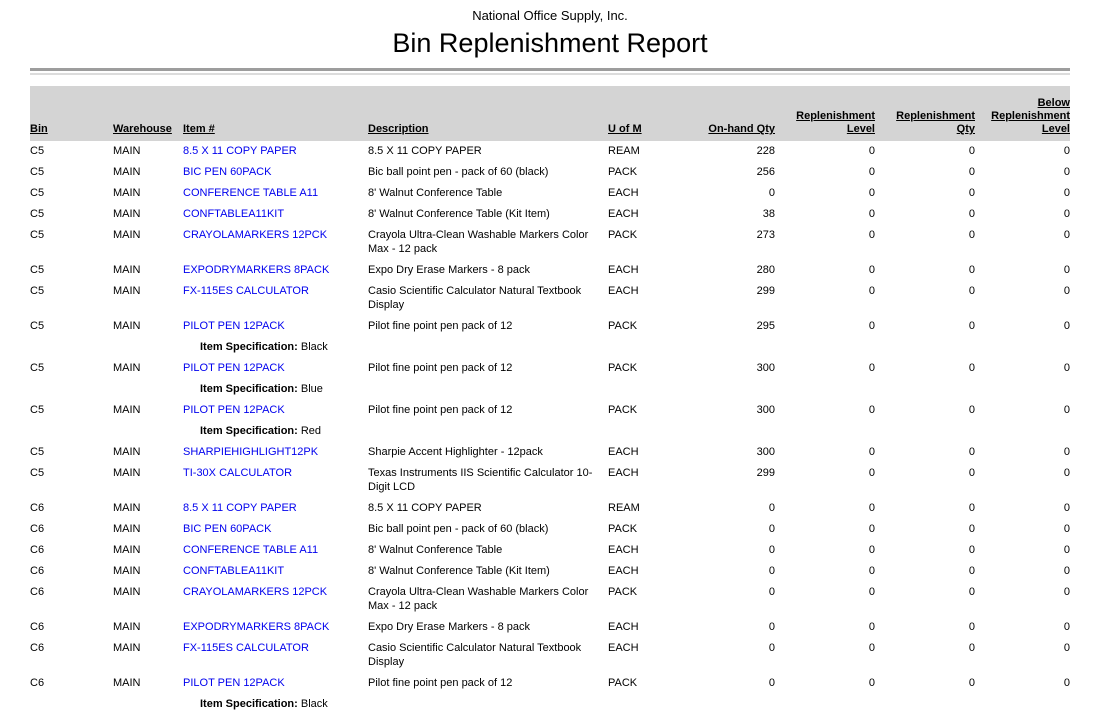 The height and width of the screenshot is (716, 1100). Describe the element at coordinates (275, 172) in the screenshot. I see `item-cell: BIC PEN 60PACK` at that location.